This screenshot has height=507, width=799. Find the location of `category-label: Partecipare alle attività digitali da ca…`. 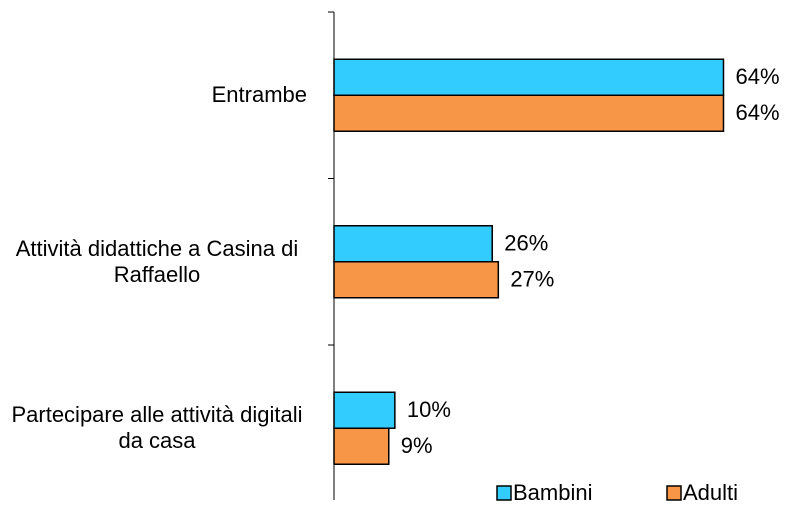

category-label: Partecipare alle attività digitali da ca… is located at coordinates (157, 428).